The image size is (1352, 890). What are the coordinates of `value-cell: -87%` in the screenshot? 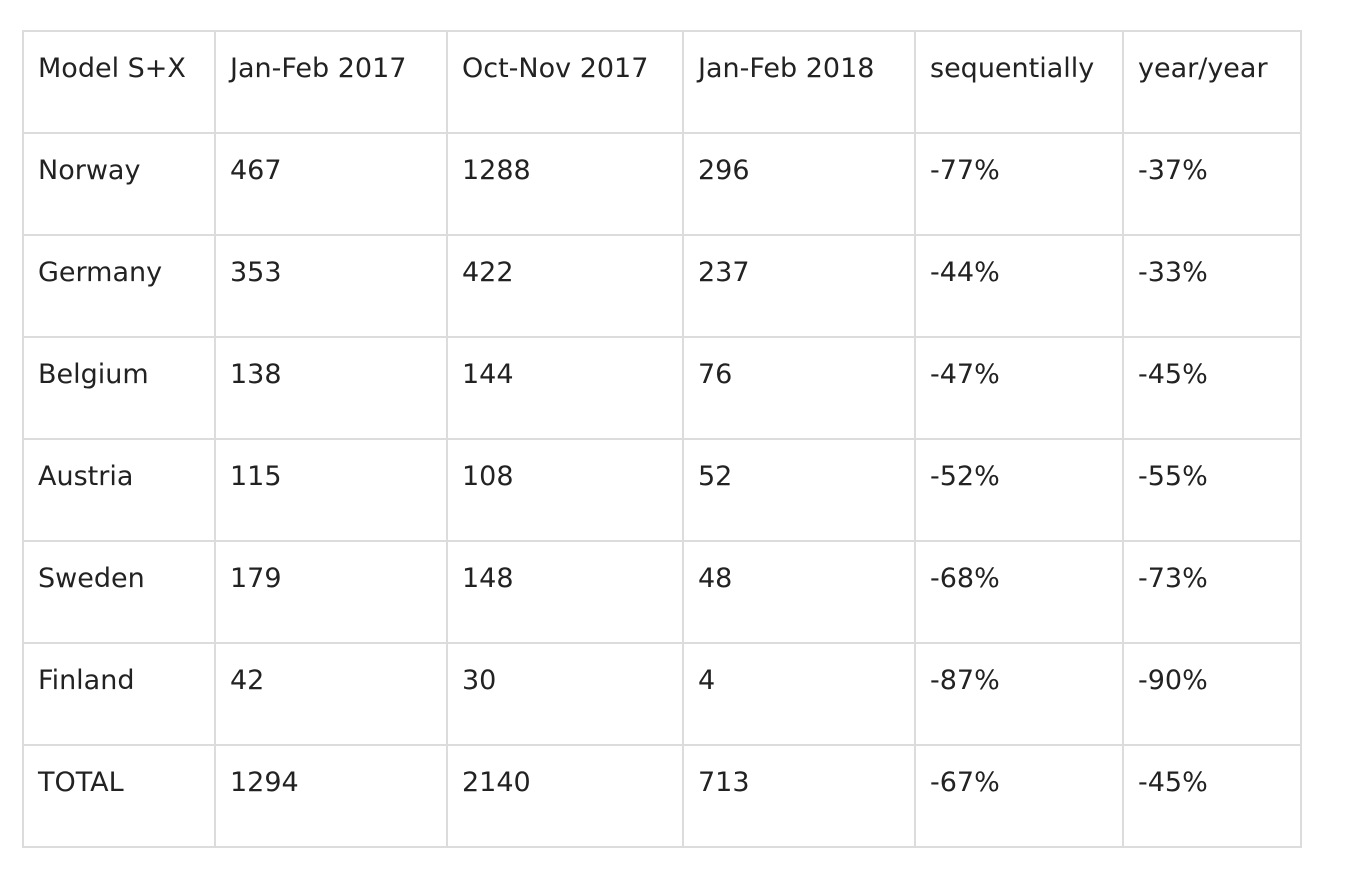 It's located at (1019, 694).